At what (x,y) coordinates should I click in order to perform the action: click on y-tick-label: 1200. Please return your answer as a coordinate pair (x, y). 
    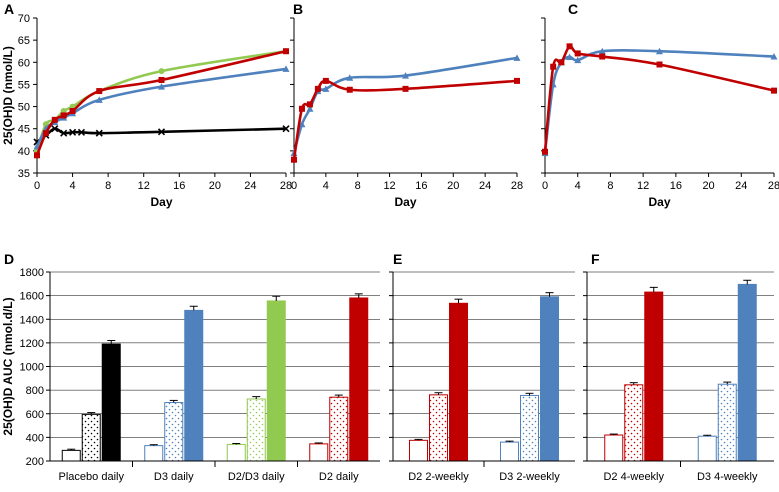
    Looking at the image, I should click on (32, 344).